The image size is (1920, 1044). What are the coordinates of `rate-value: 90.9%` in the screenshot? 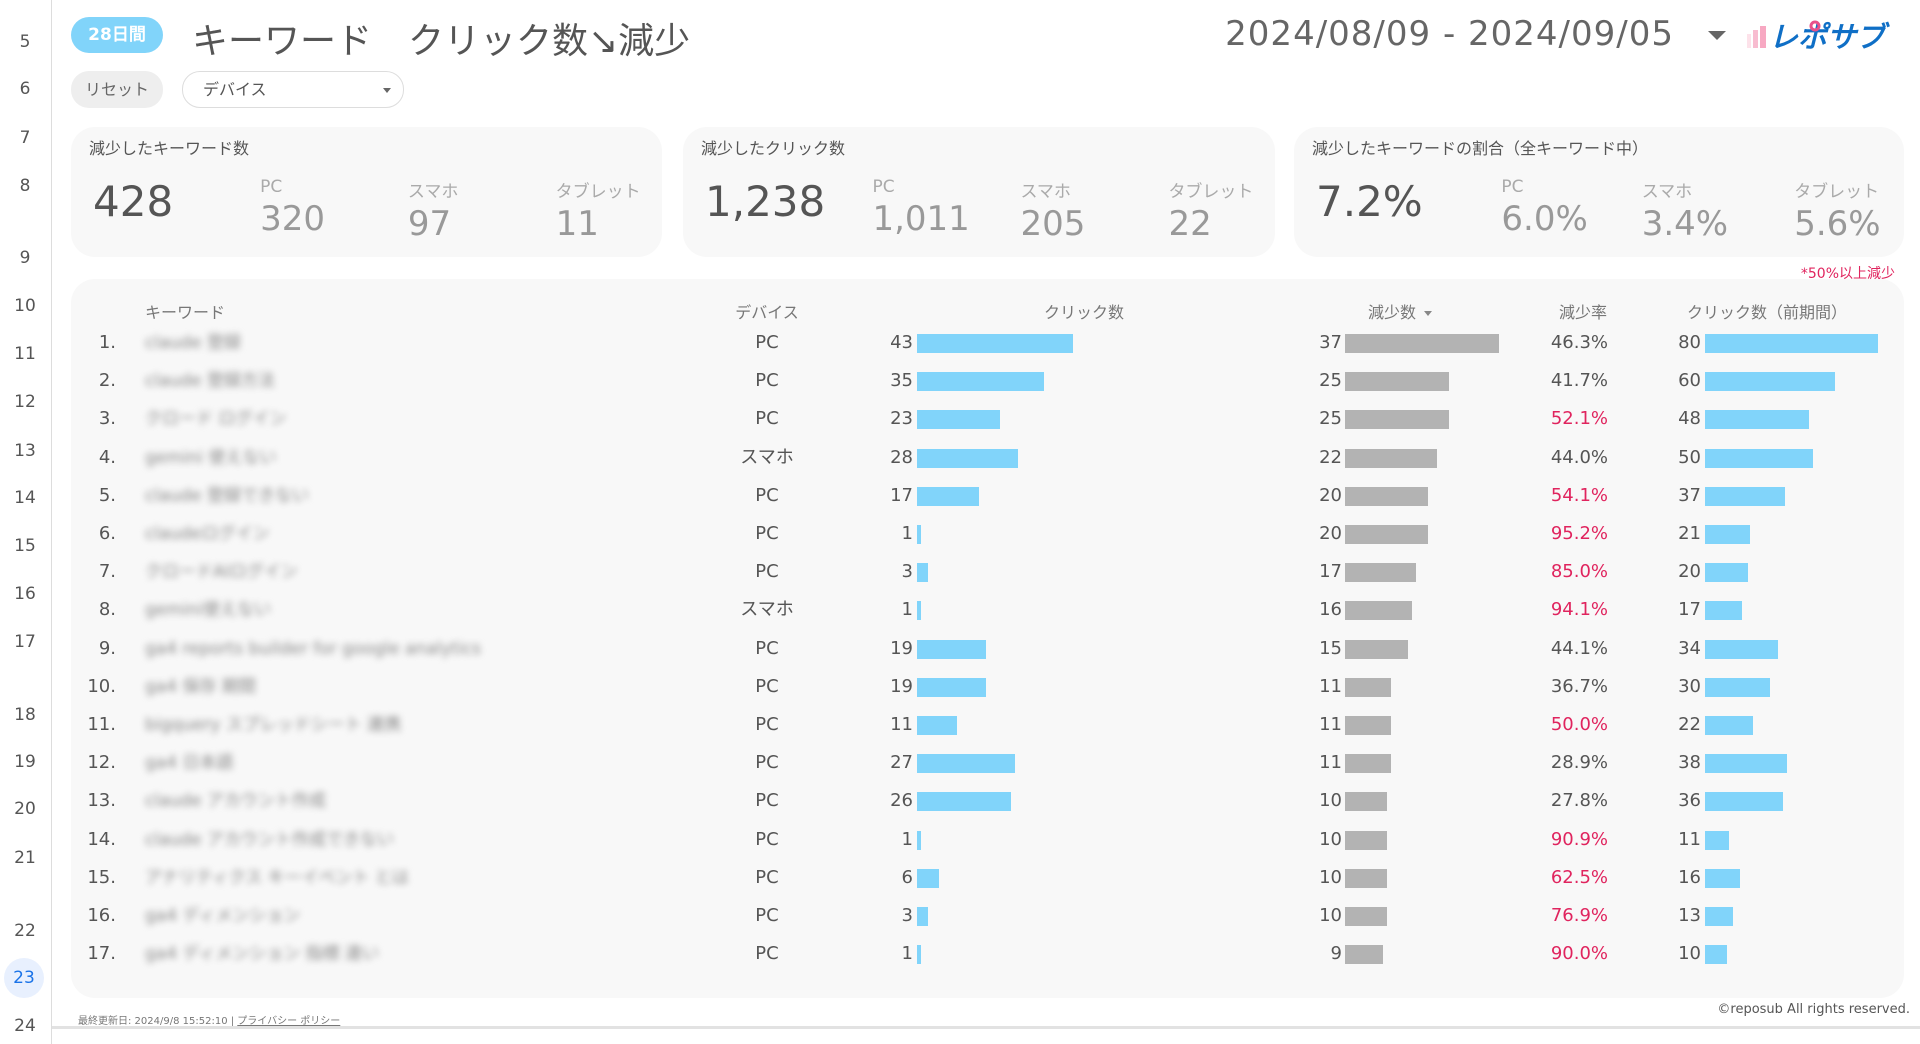 It's located at (1579, 839).